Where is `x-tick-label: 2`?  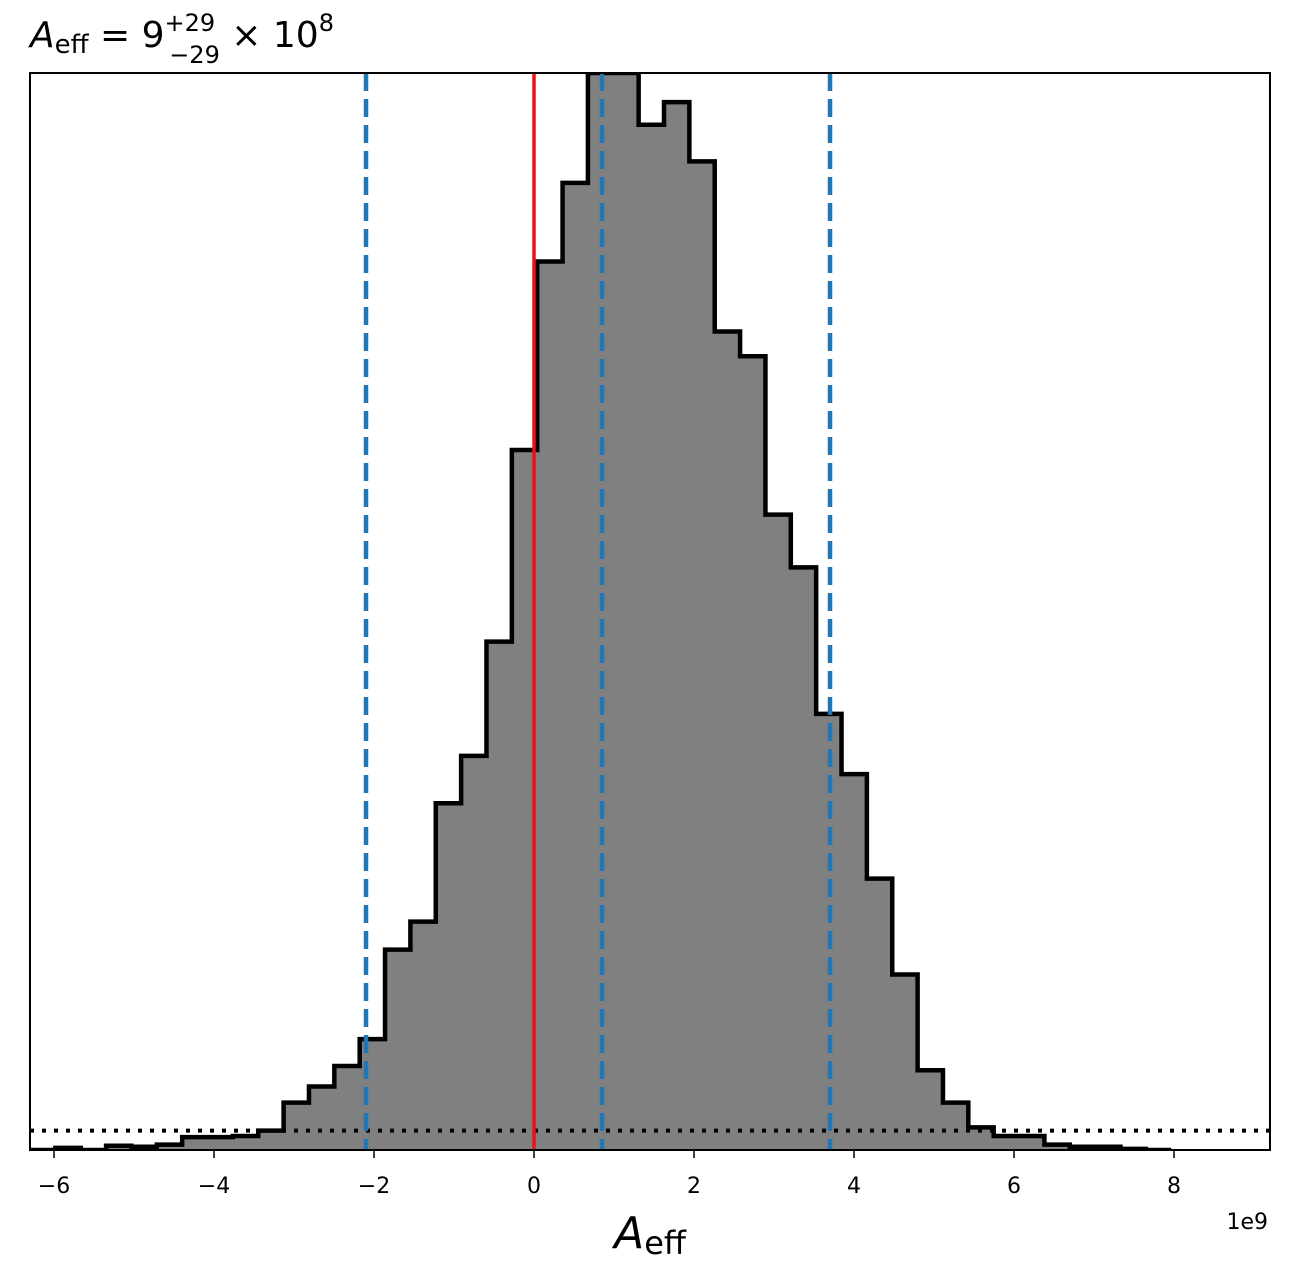
x-tick-label: 2 is located at coordinates (694, 1186).